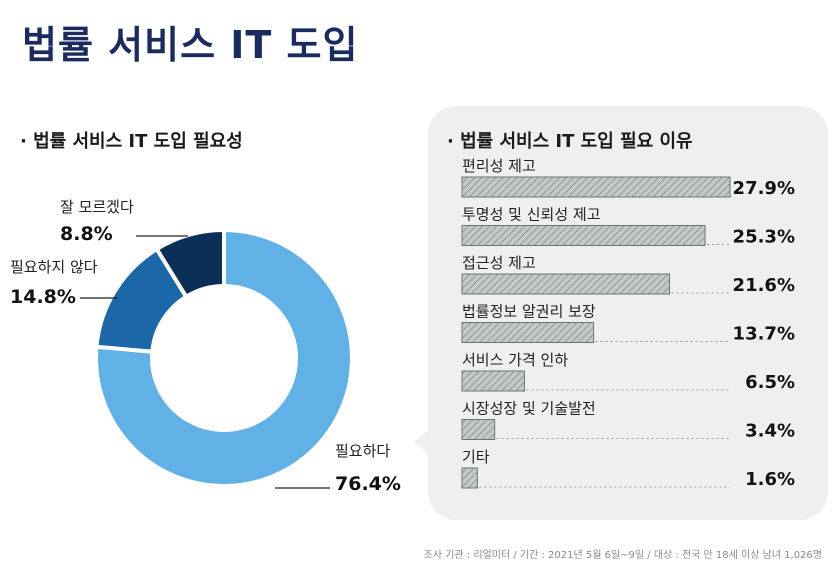 This screenshot has height=571, width=840. Describe the element at coordinates (43, 297) in the screenshot. I see `slice-value-label: 14.8%` at that location.